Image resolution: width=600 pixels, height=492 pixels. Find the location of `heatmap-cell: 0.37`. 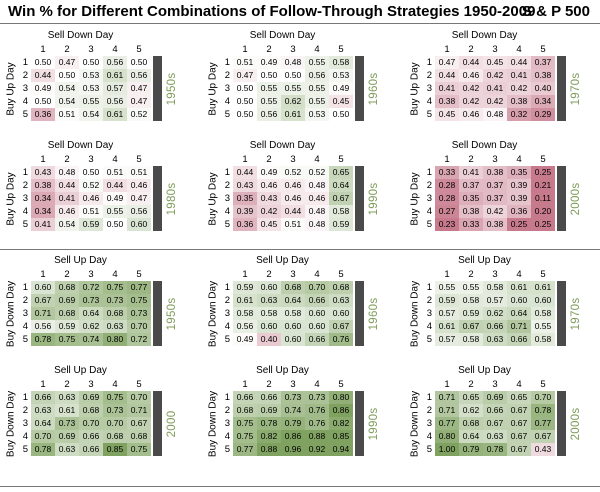

heatmap-cell: 0.37 is located at coordinates (543, 62).